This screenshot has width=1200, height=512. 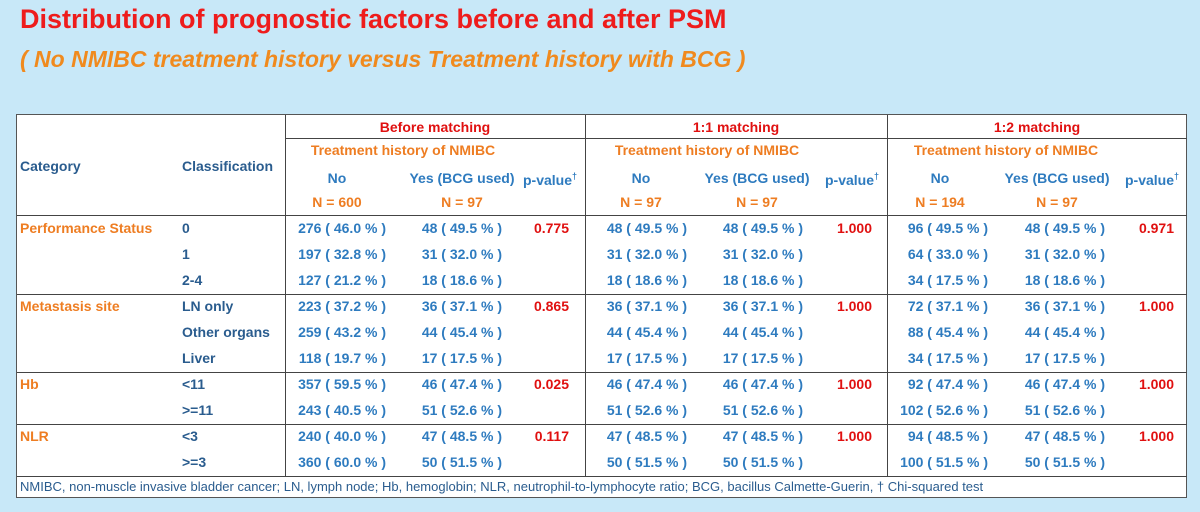 What do you see at coordinates (342, 462) in the screenshot?
I see `cell: 360 ( 60.0 % )` at bounding box center [342, 462].